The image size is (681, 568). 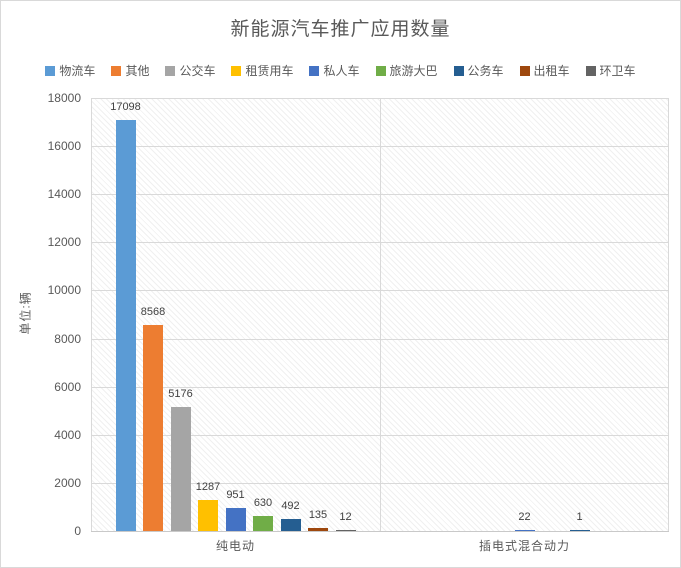 What do you see at coordinates (524, 530) in the screenshot?
I see `bar-私人车-插电式混合动力` at bounding box center [524, 530].